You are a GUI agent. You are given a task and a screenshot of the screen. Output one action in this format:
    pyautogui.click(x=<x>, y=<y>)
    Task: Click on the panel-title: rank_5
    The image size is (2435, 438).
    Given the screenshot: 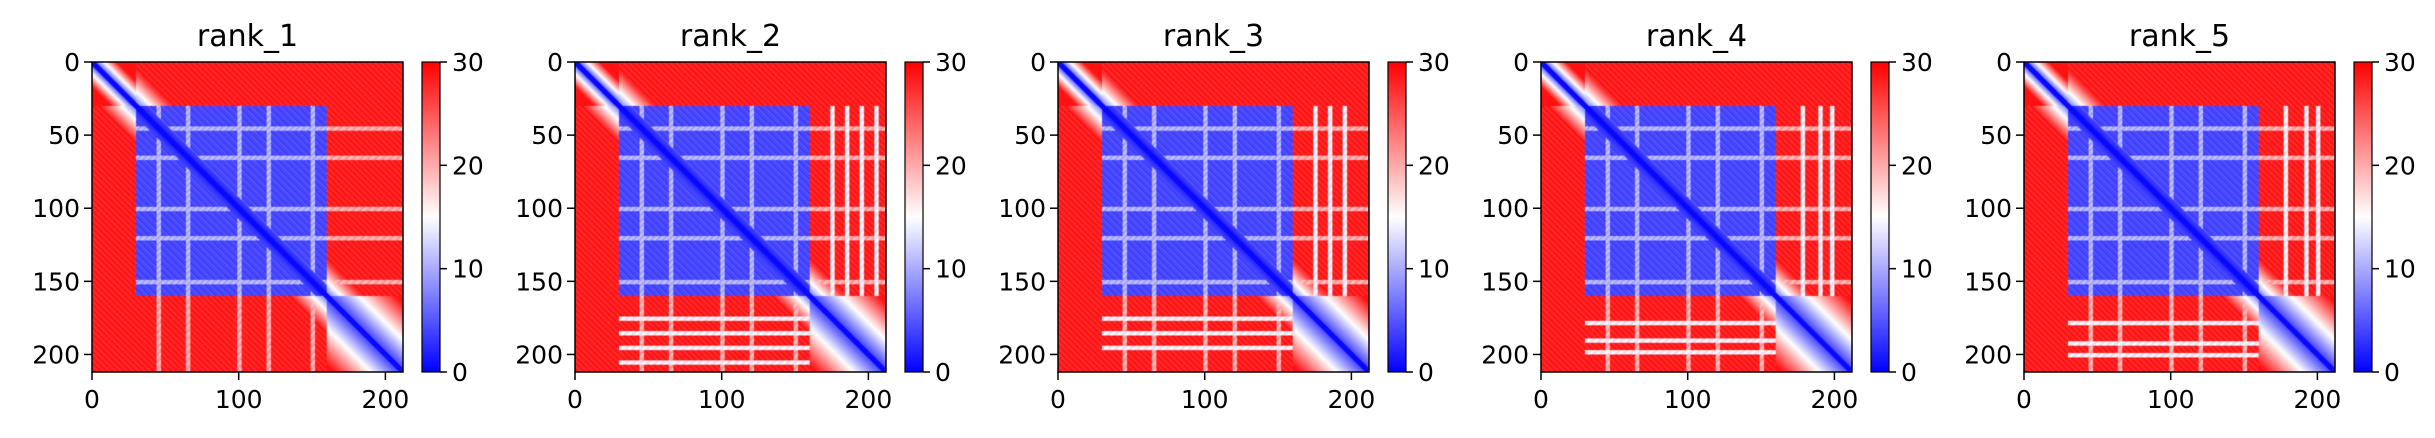 What is the action you would take?
    pyautogui.click(x=2179, y=36)
    